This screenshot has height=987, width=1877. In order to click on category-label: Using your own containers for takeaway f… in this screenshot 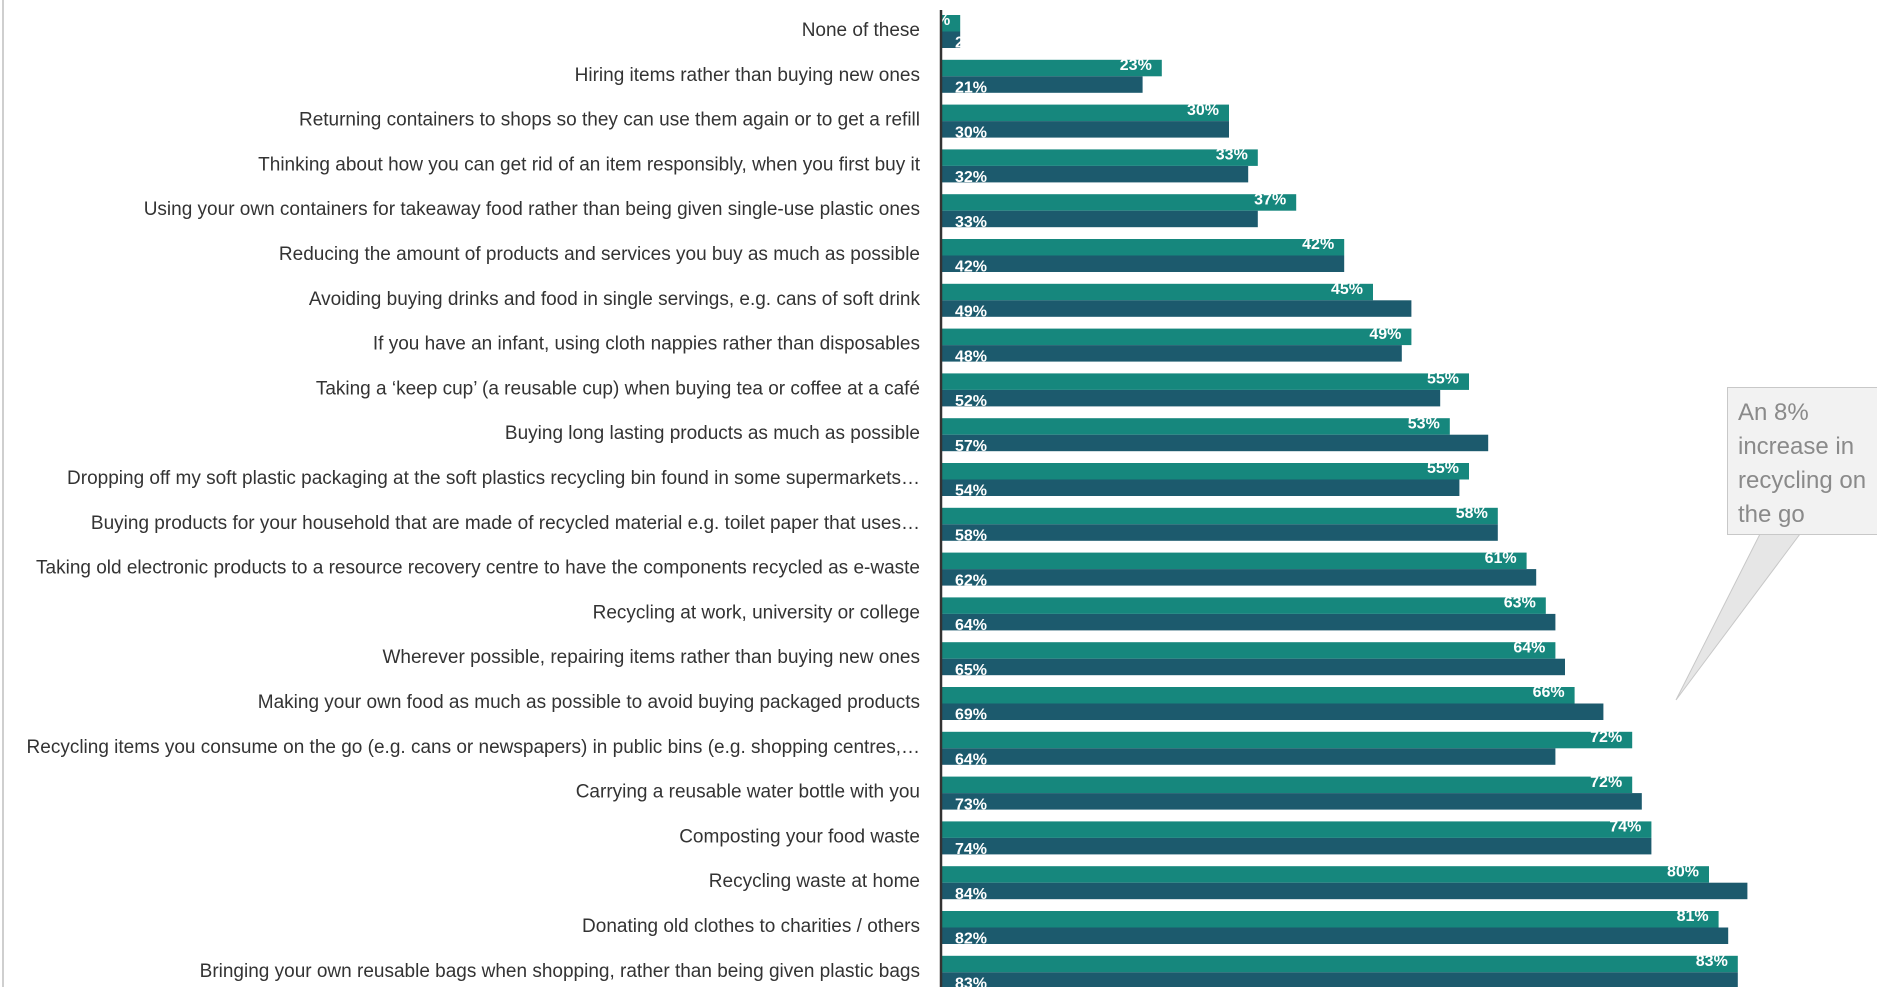, I will do `click(532, 209)`.